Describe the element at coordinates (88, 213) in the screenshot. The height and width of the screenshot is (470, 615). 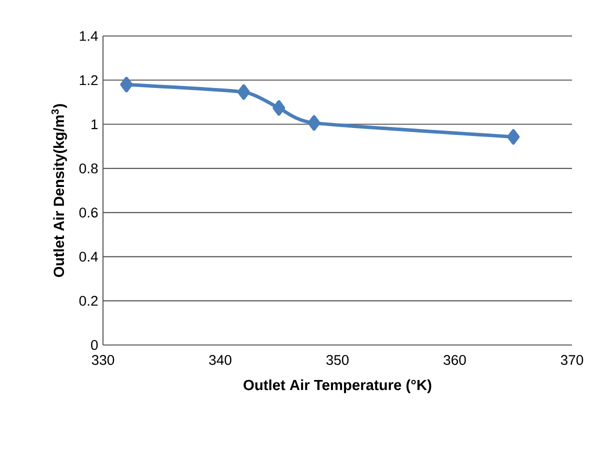
I see `y-tick-label: 0.6` at that location.